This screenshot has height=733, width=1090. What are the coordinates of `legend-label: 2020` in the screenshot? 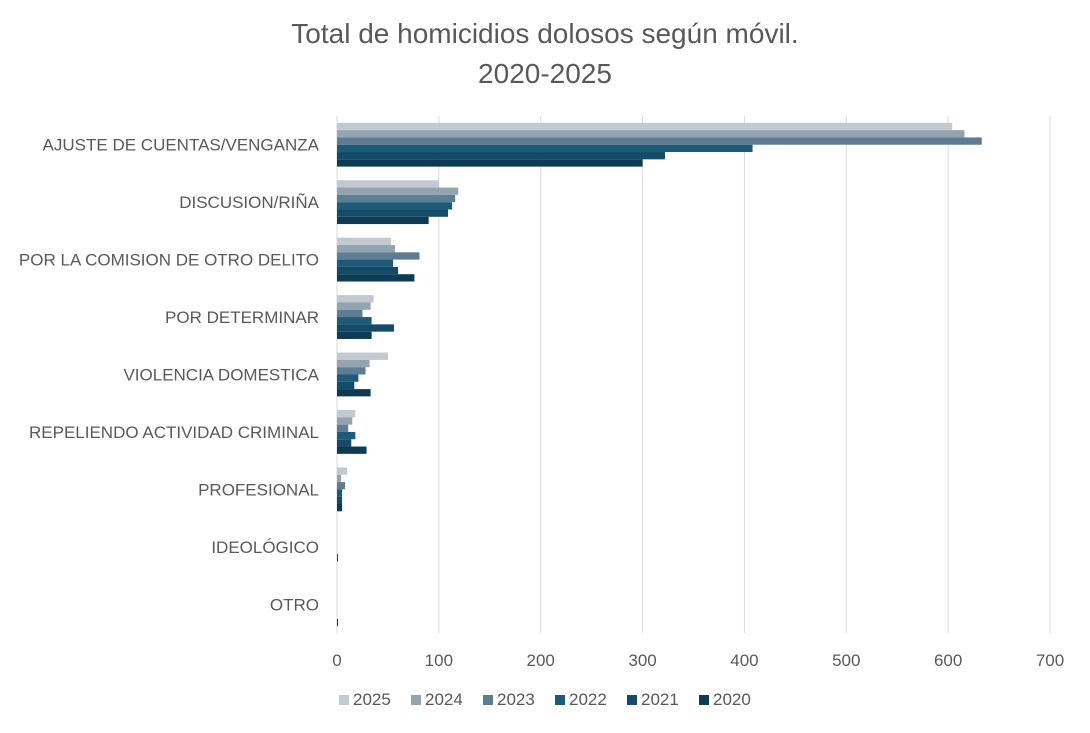 It's located at (732, 699).